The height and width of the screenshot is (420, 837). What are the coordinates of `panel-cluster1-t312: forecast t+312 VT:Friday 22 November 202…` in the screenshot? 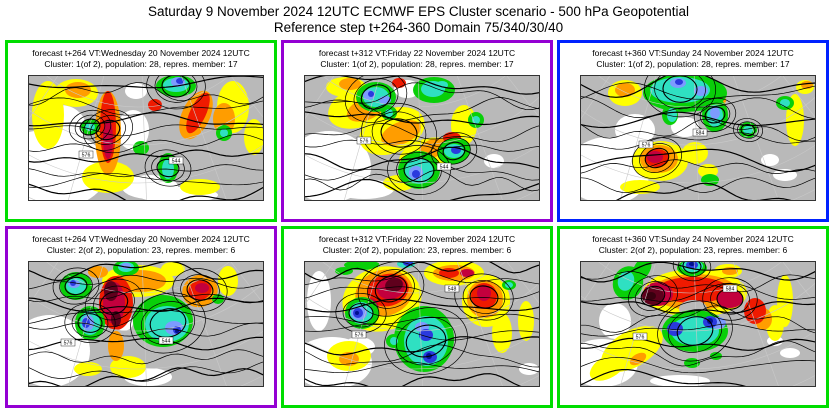 It's located at (417, 131).